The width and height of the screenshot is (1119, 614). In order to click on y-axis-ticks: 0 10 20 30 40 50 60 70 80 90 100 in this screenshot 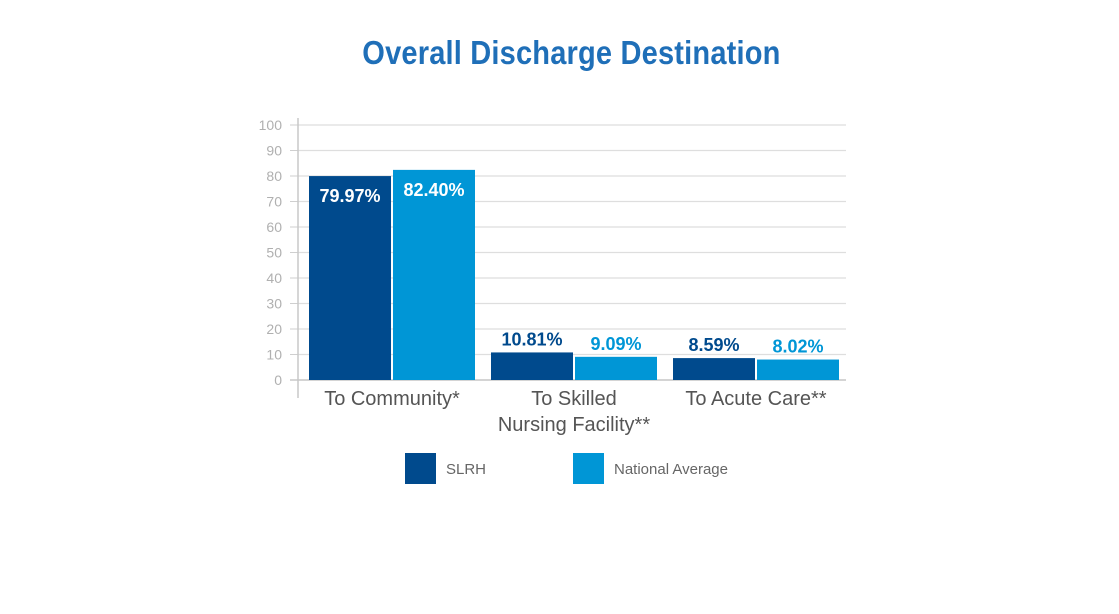, I will do `click(271, 252)`.